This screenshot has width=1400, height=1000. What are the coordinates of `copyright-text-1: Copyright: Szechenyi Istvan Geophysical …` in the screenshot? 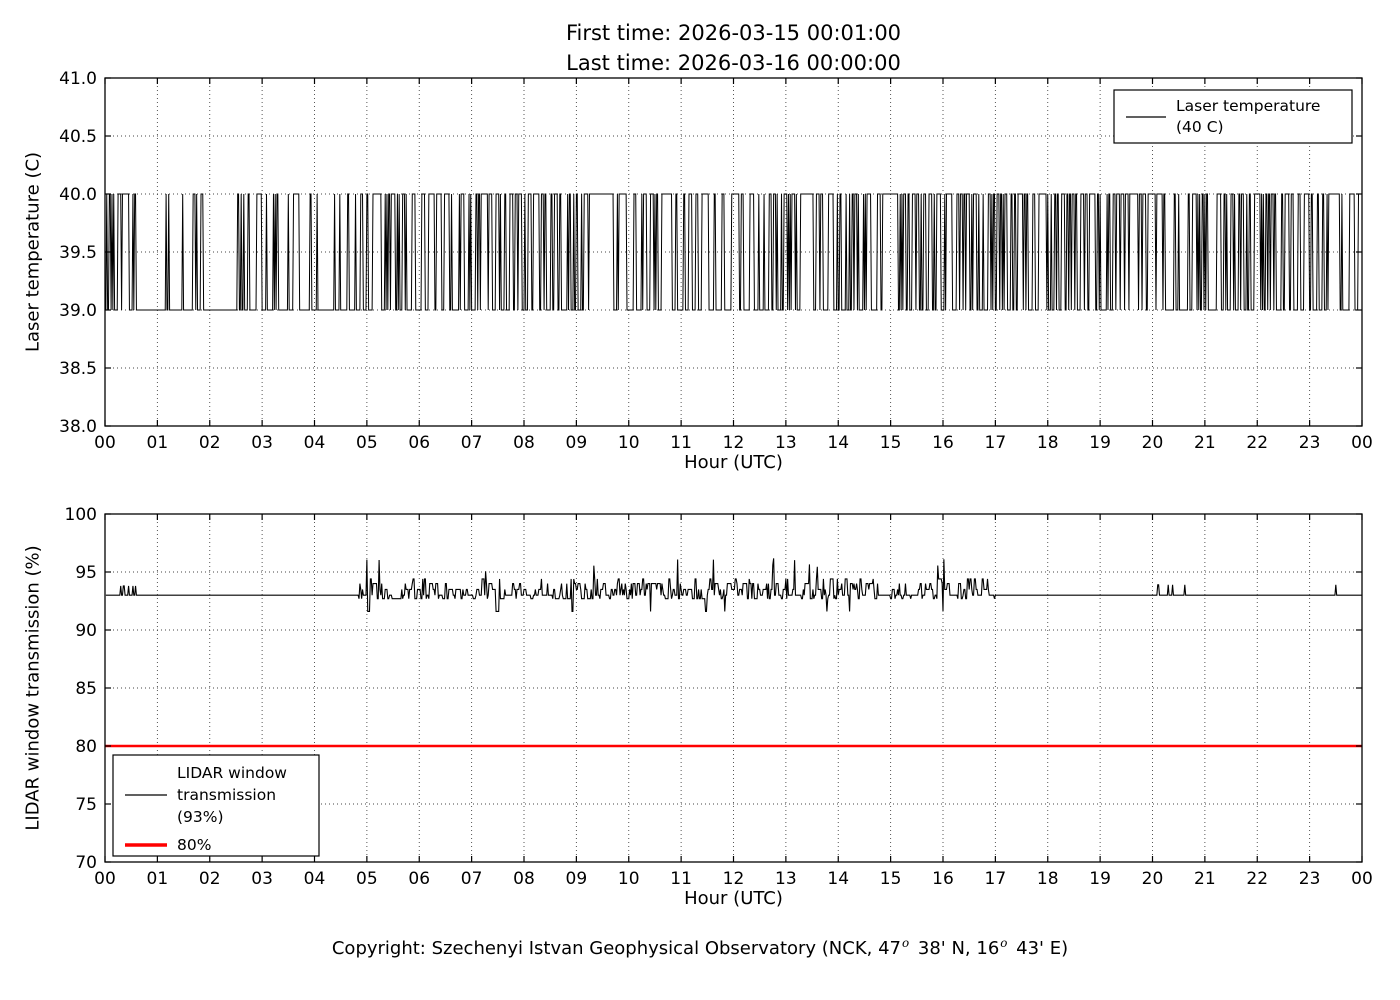 It's located at (616, 948).